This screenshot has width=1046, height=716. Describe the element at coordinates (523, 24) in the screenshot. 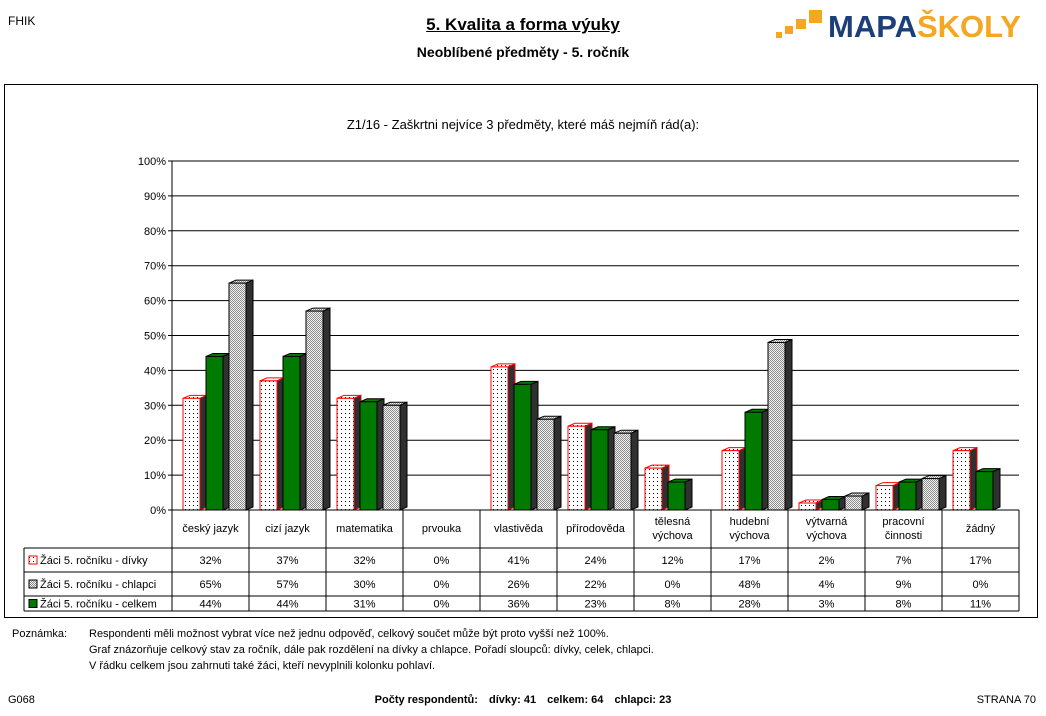

I see `page-title: 5. Kvalita a forma výuky` at that location.